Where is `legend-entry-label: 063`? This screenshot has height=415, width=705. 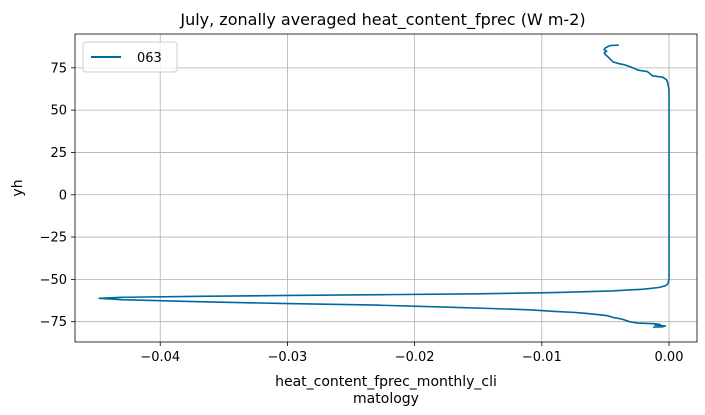
legend-entry-label: 063 is located at coordinates (149, 58).